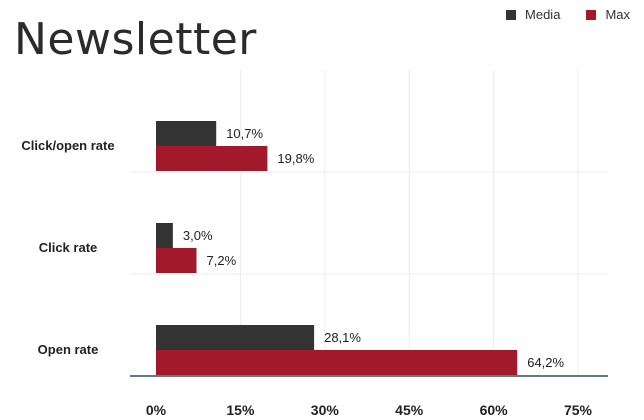 The image size is (644, 420). What do you see at coordinates (591, 14) in the screenshot?
I see `legend-swatch-max` at bounding box center [591, 14].